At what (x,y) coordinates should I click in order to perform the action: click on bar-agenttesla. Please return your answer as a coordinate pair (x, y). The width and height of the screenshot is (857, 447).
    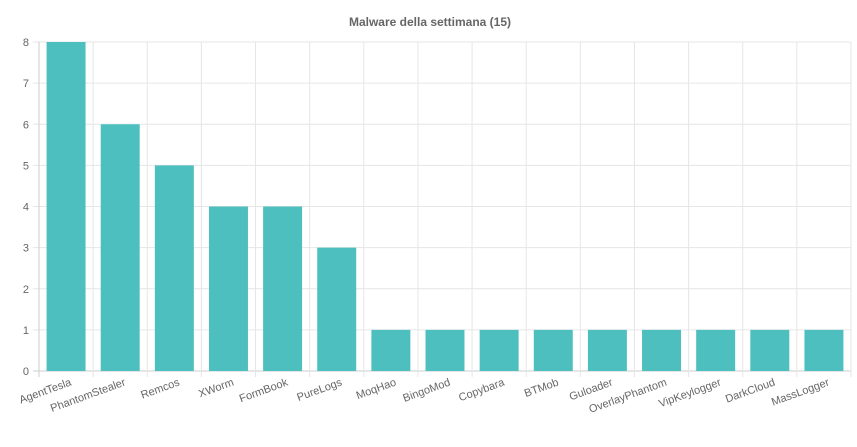
    Looking at the image, I should click on (66, 206).